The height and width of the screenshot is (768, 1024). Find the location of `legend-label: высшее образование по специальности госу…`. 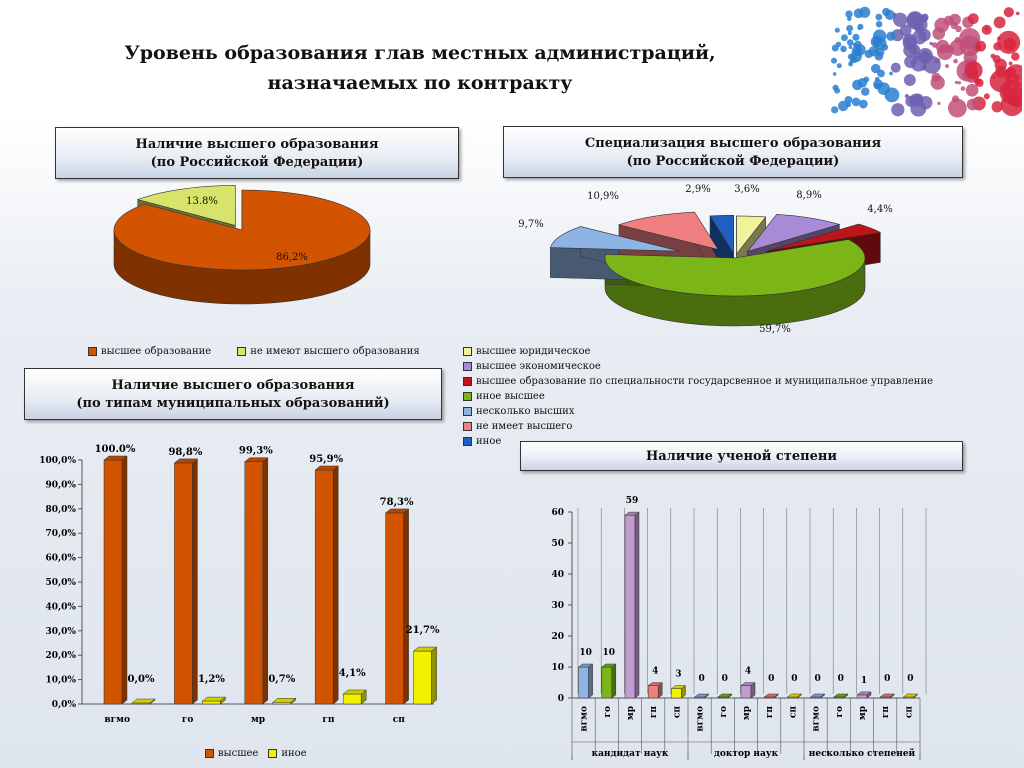

legend-label: высшее образование по специальности госу… is located at coordinates (705, 381).